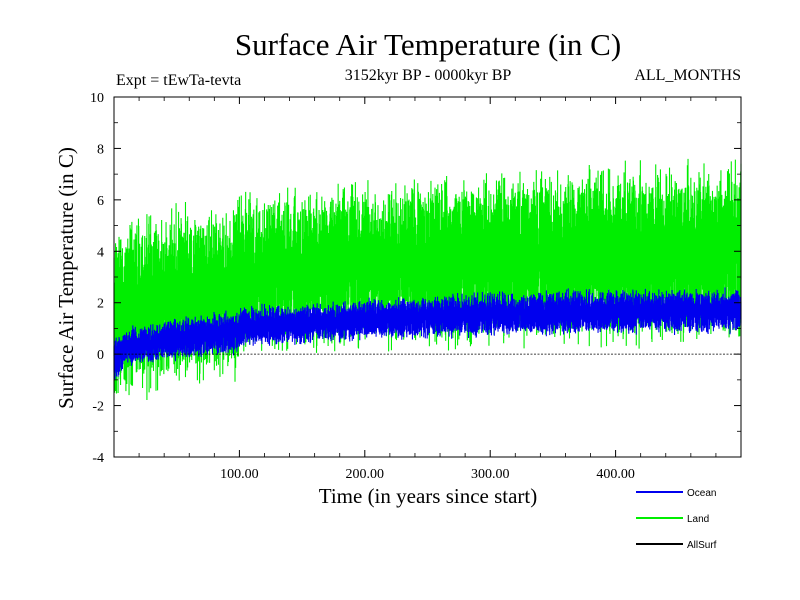 This screenshot has width=800, height=600. Describe the element at coordinates (239, 474) in the screenshot. I see `x-tick-label: 100.00` at that location.